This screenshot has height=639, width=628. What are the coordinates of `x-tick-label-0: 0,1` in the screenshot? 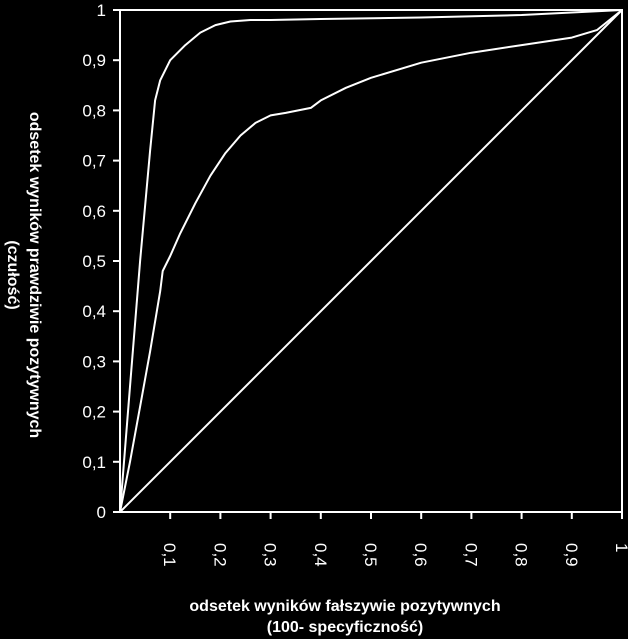 It's located at (169, 555).